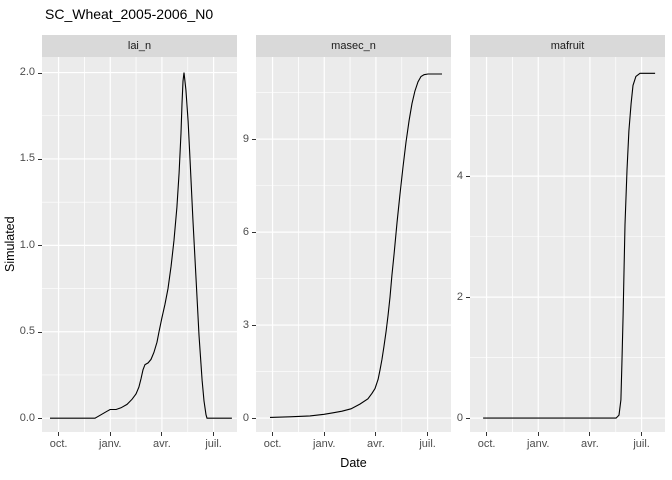  I want to click on facet-strip: lai_n, so click(139, 46).